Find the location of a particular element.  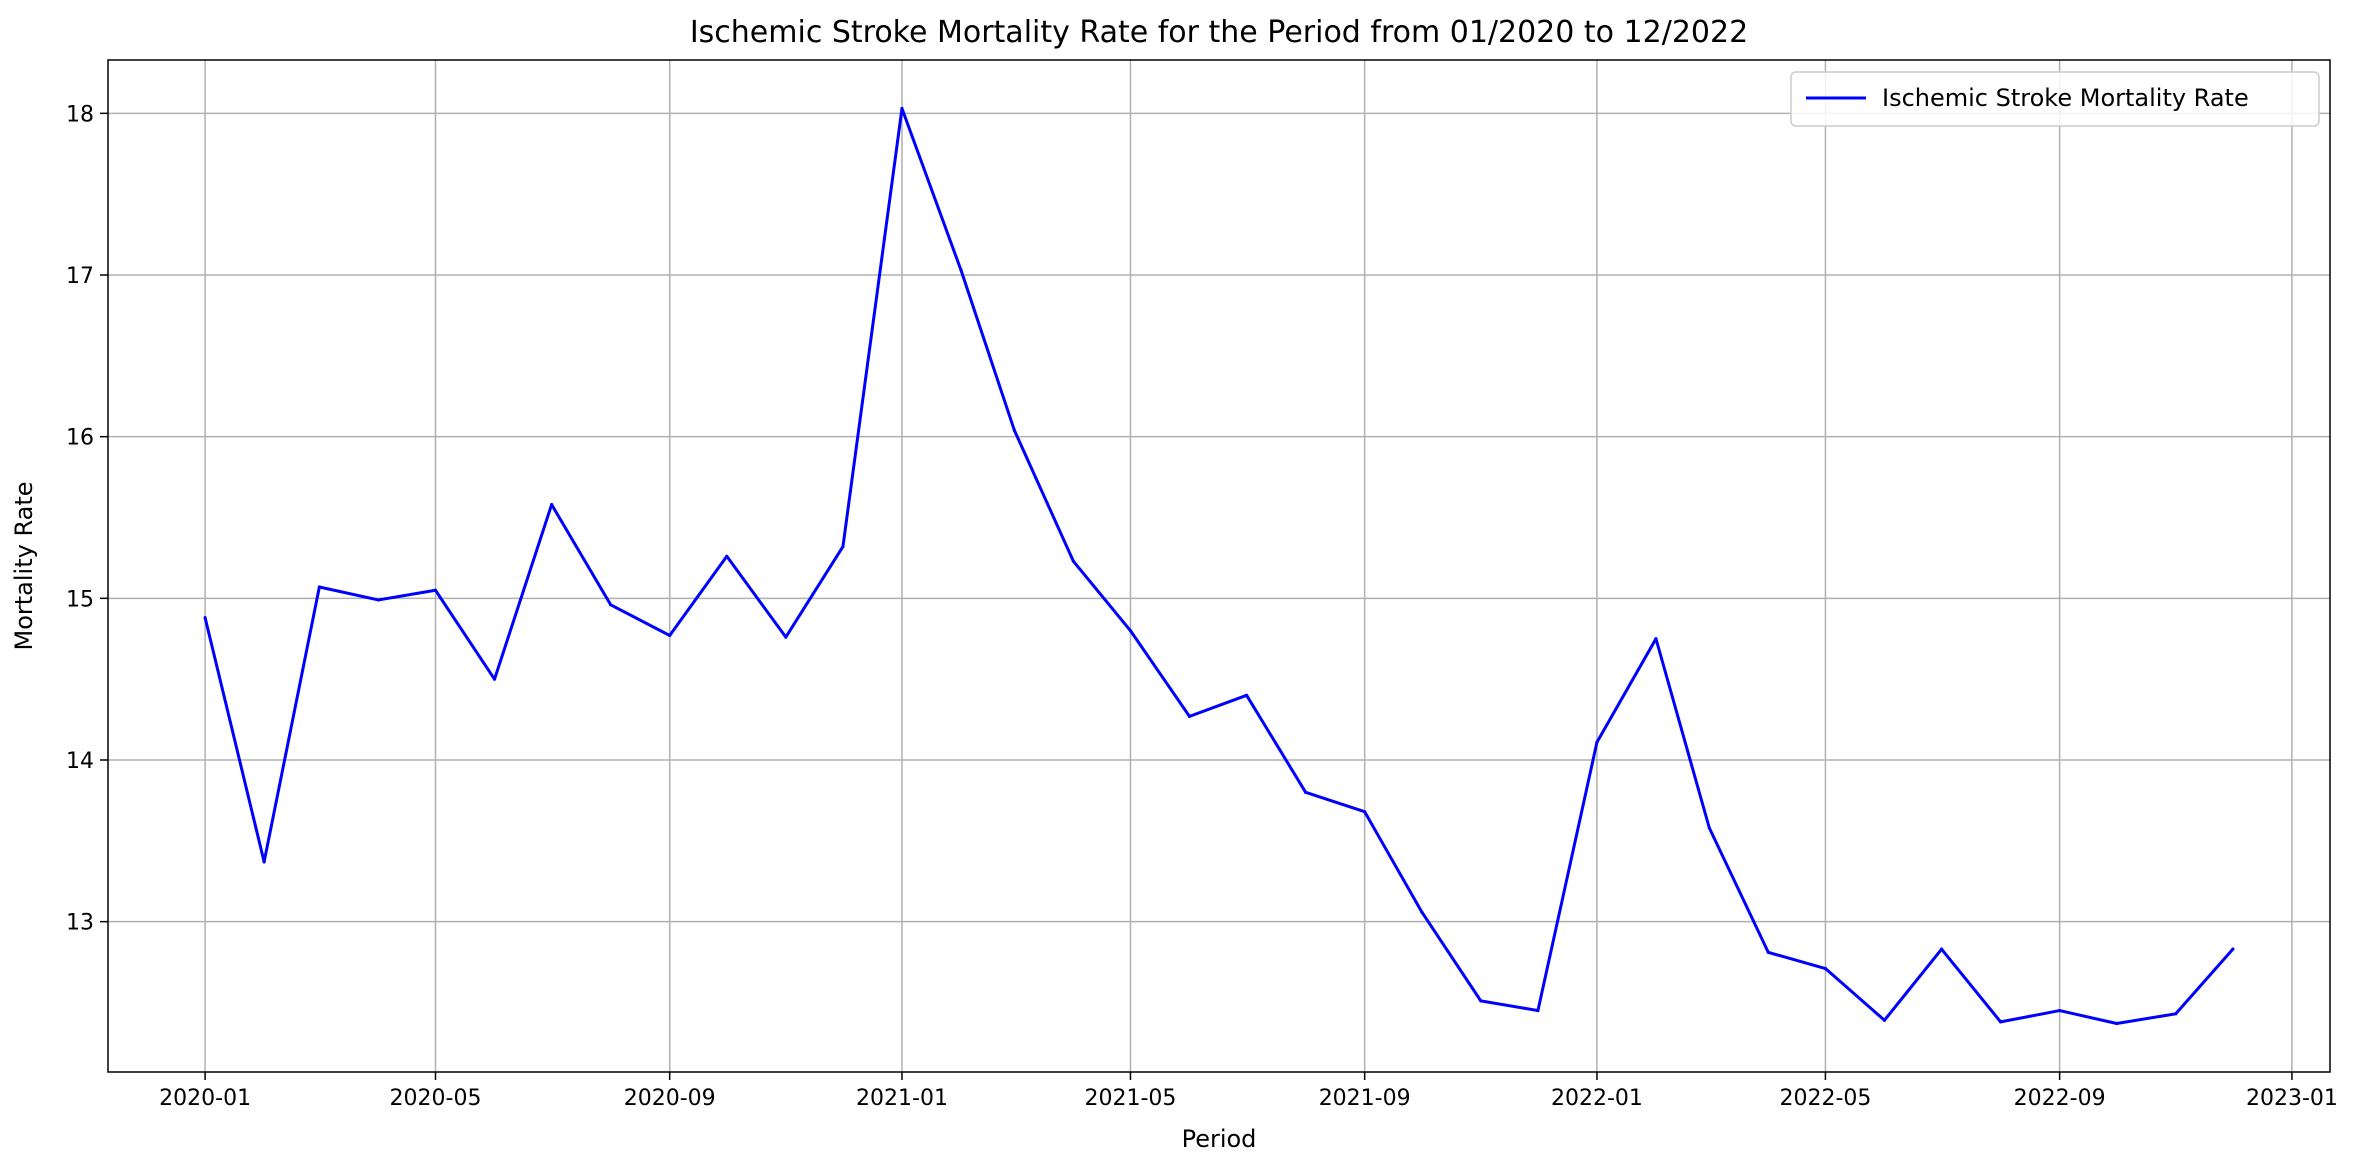

x-tick-label: 2021-01 is located at coordinates (902, 1098).